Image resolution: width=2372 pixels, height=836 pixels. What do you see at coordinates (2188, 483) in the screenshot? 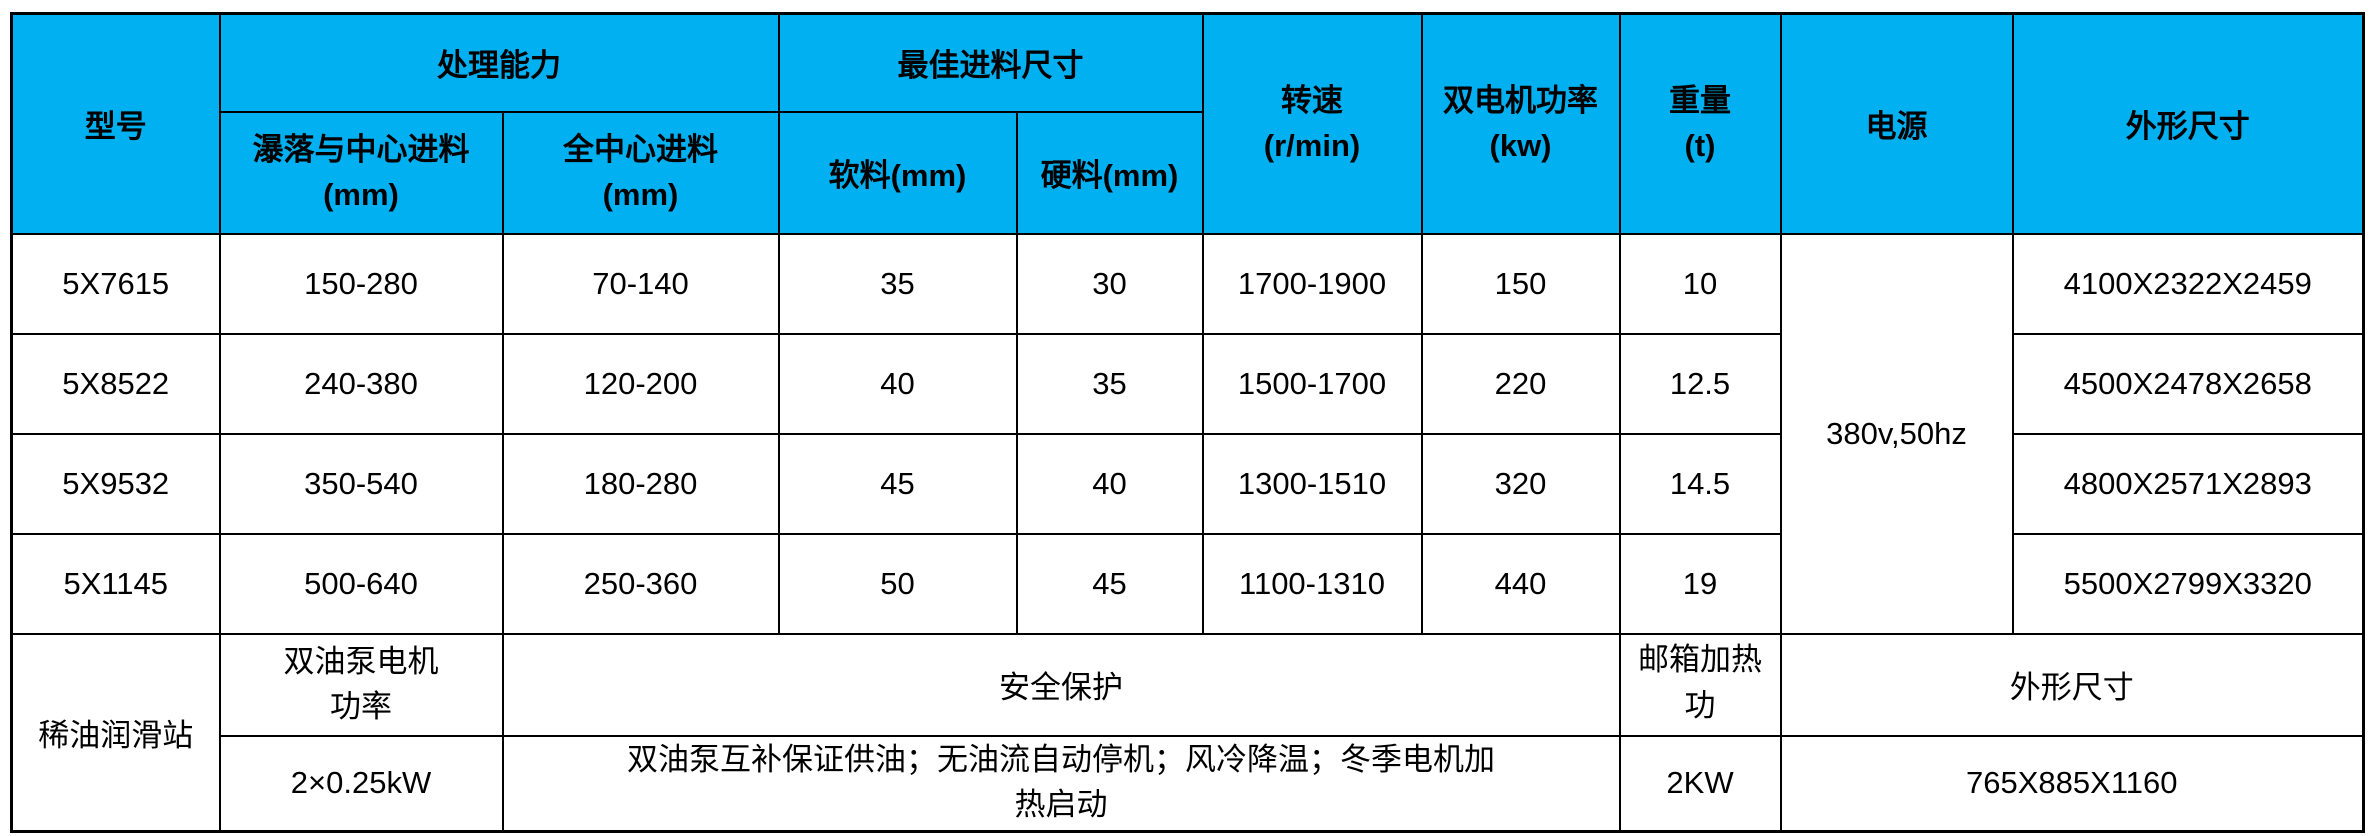
I see `cell-dimensions: 4800X2571X2893` at bounding box center [2188, 483].